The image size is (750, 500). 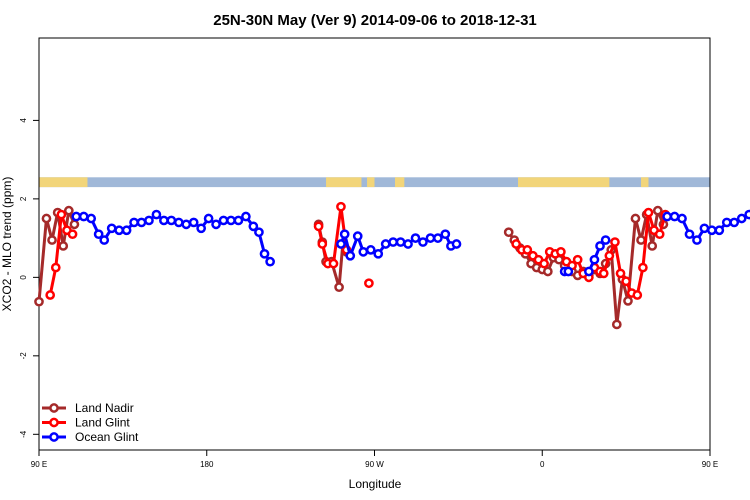 What do you see at coordinates (7, 244) in the screenshot?
I see `y-axis-label: XCO2 - MLO trend (ppm)` at bounding box center [7, 244].